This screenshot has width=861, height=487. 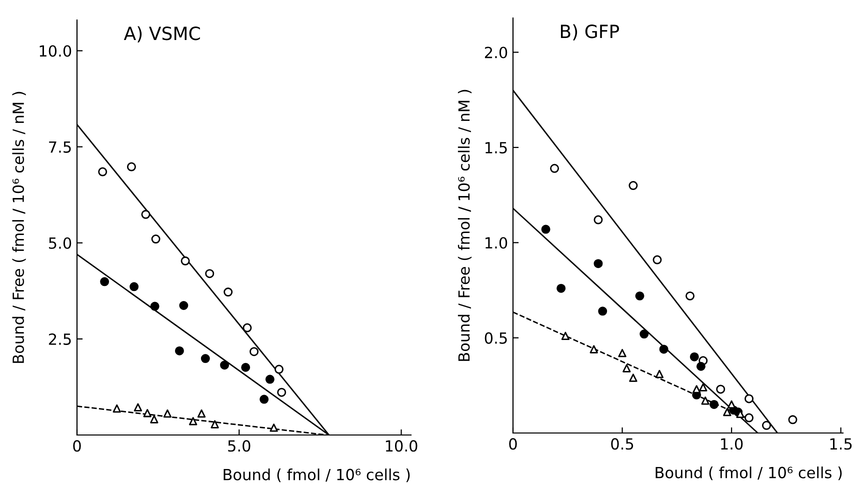 I want to click on y-tick-label: 2.5, so click(x=59, y=339).